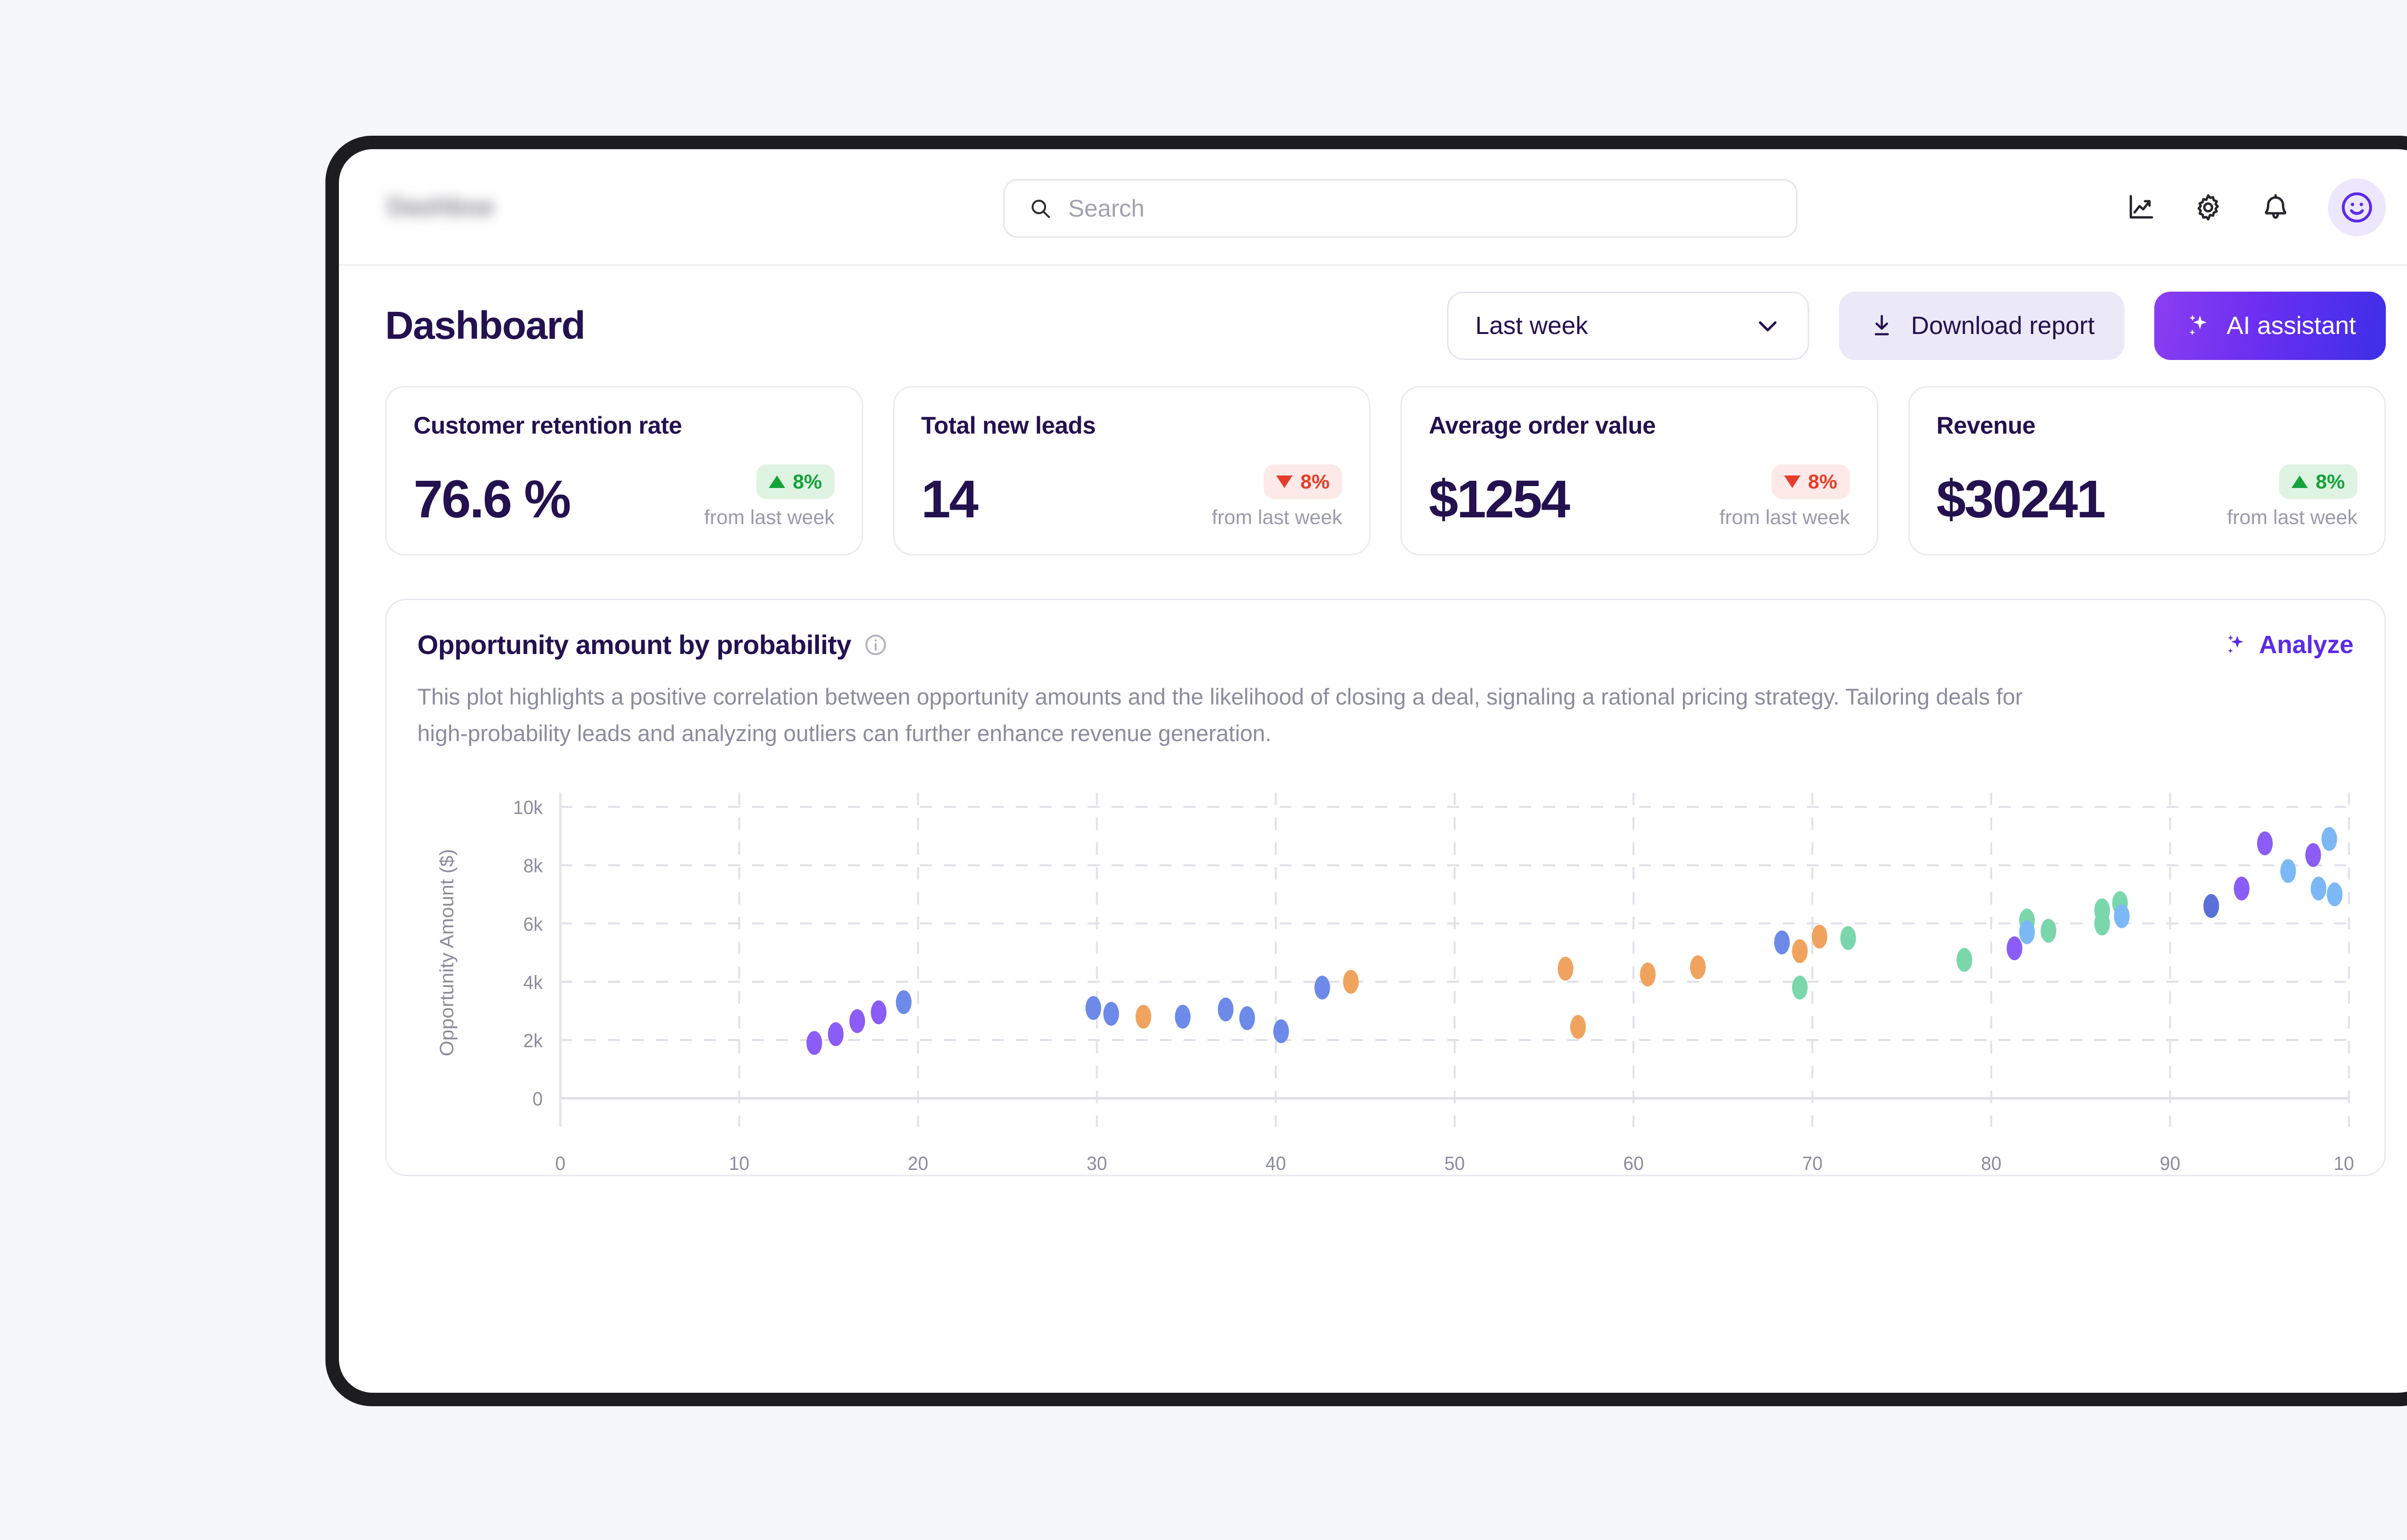  What do you see at coordinates (2021, 499) in the screenshot?
I see `kpi-value: $30241` at bounding box center [2021, 499].